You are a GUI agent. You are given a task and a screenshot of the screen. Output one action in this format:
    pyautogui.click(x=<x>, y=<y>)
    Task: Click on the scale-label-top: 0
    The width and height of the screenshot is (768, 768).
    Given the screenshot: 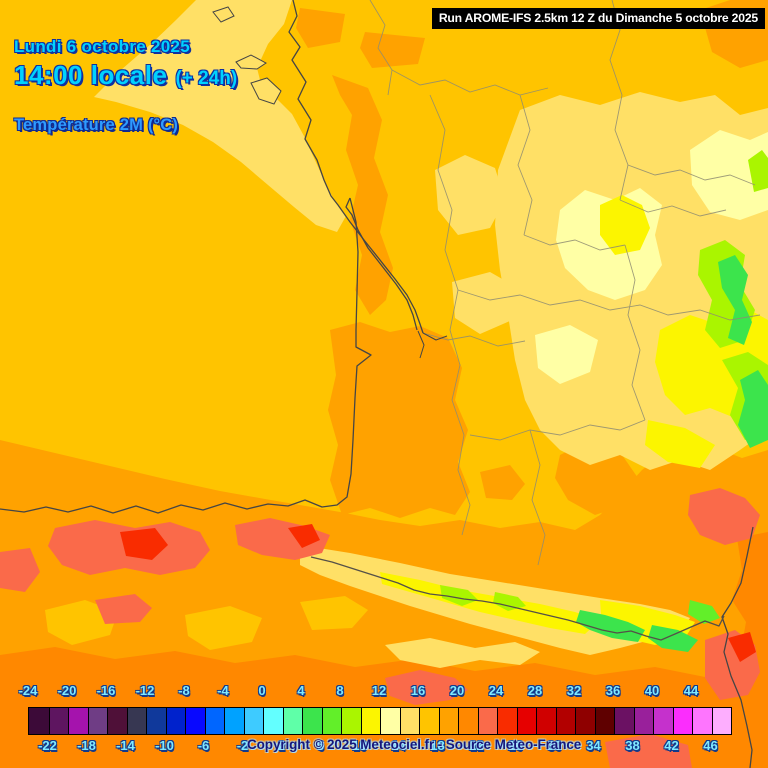 What is the action you would take?
    pyautogui.click(x=262, y=690)
    